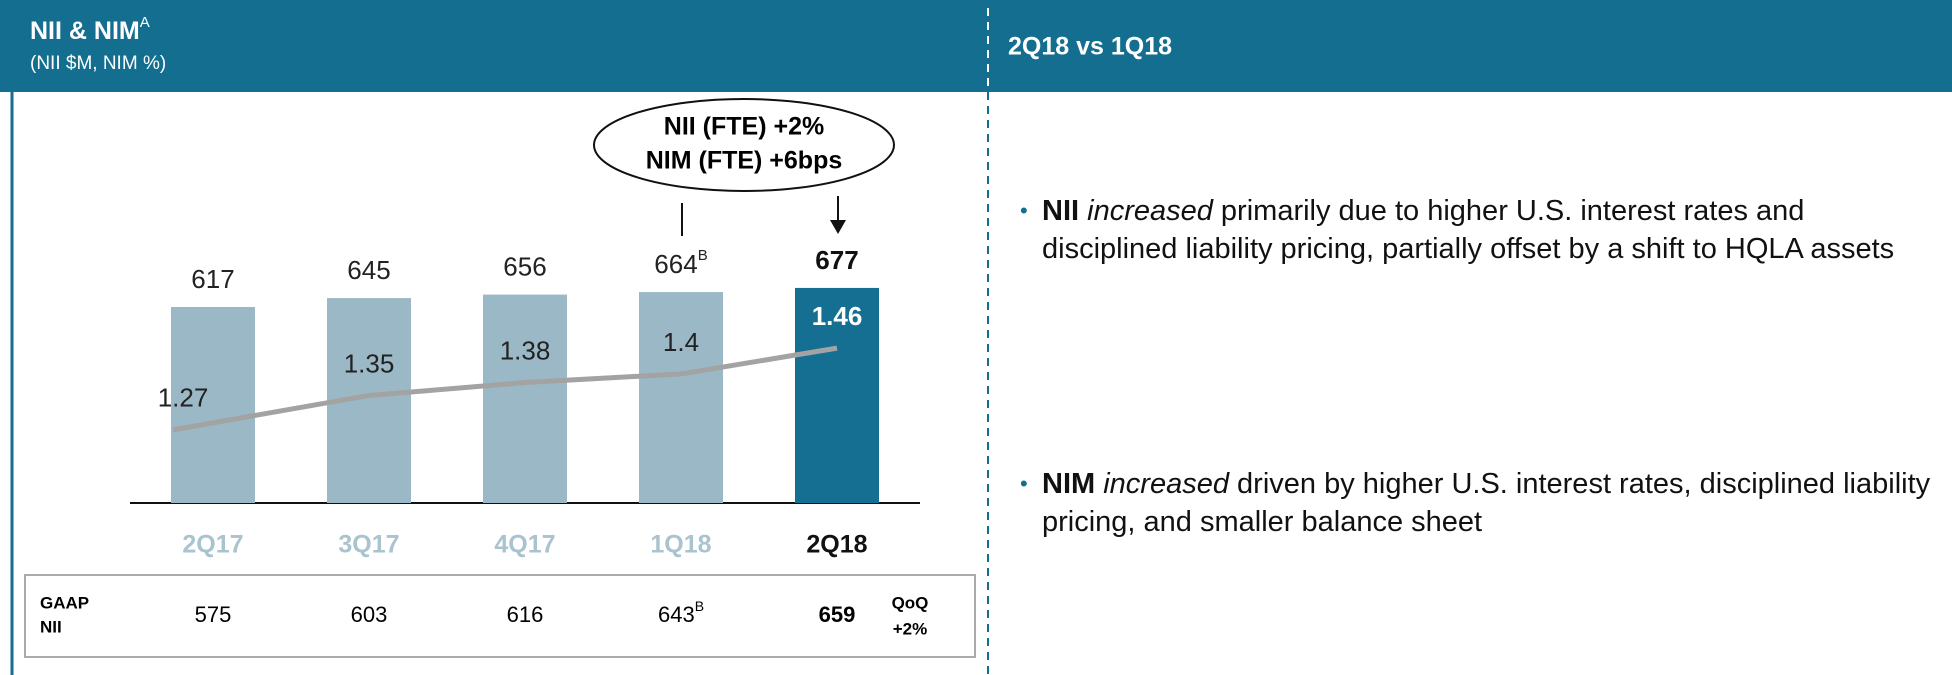  What do you see at coordinates (675, 264) in the screenshot?
I see `bar-value: 664` at bounding box center [675, 264].